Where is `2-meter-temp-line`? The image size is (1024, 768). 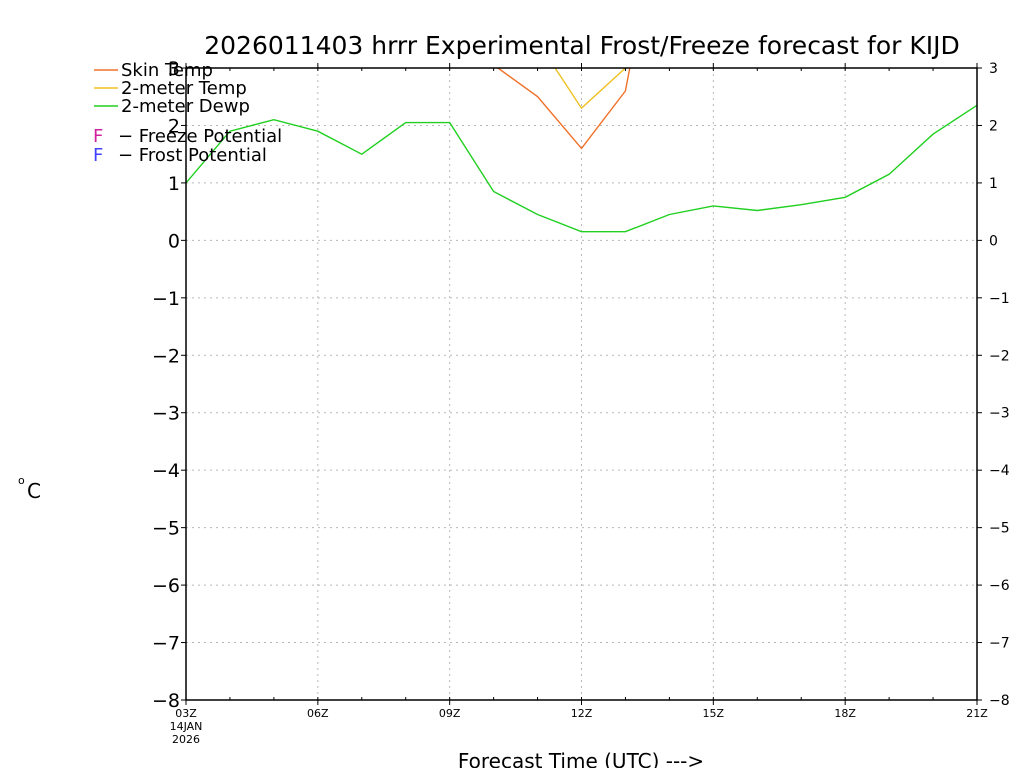
2-meter-temp-line is located at coordinates (590, 89).